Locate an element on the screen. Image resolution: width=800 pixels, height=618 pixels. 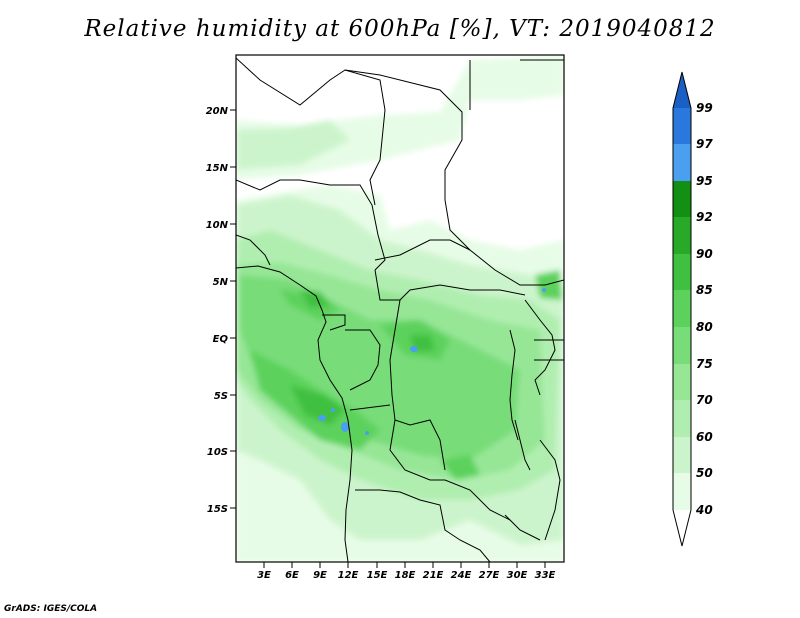
colorbar-label-95: 95 is located at coordinates (704, 181).